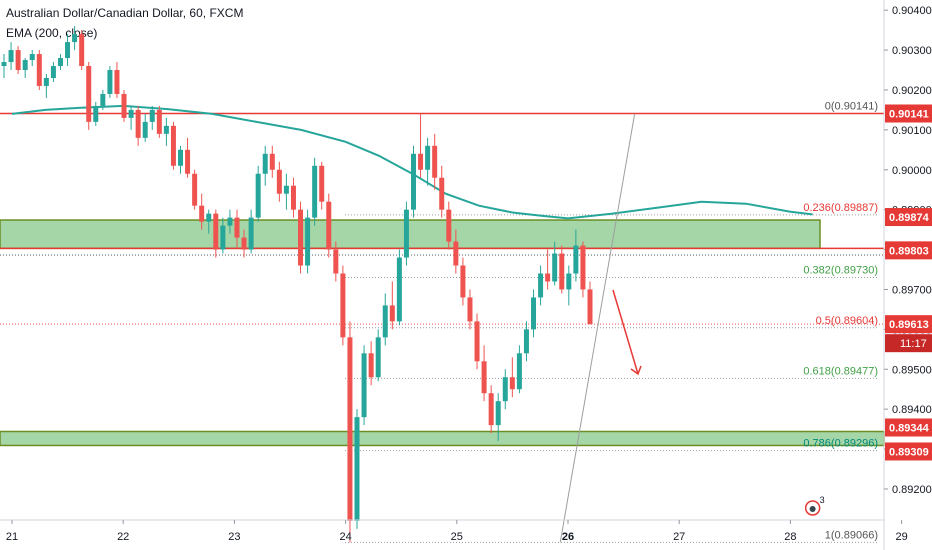 Image resolution: width=932 pixels, height=550 pixels. I want to click on x-tick-label: 24, so click(345, 537).